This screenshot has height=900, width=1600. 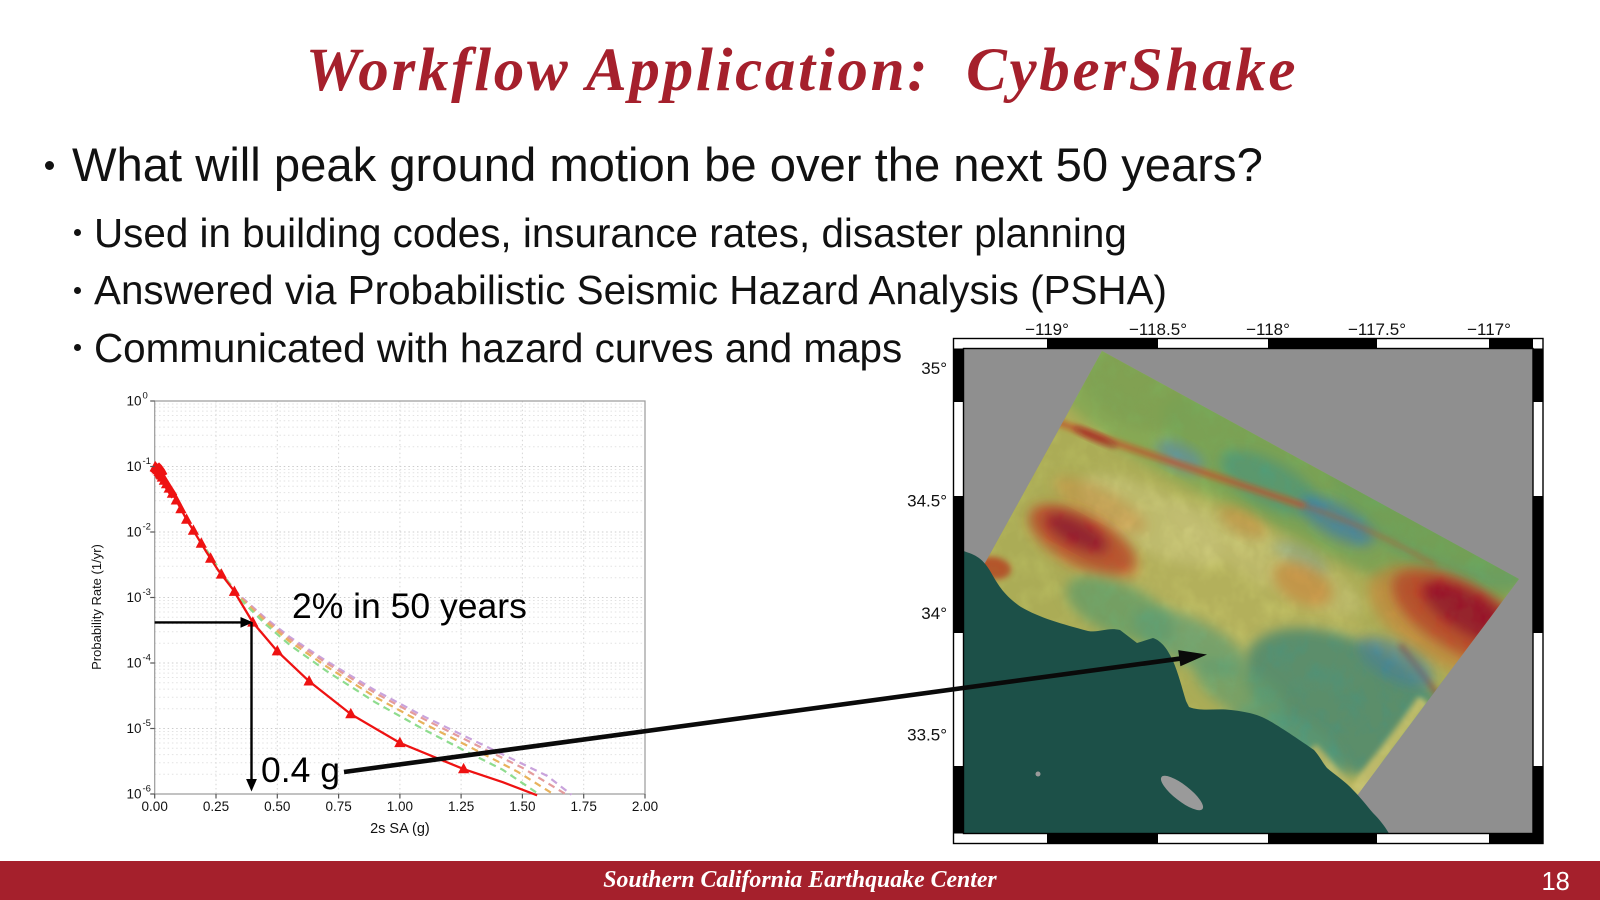 What do you see at coordinates (147, 723) in the screenshot?
I see `svg-text: -5` at bounding box center [147, 723].